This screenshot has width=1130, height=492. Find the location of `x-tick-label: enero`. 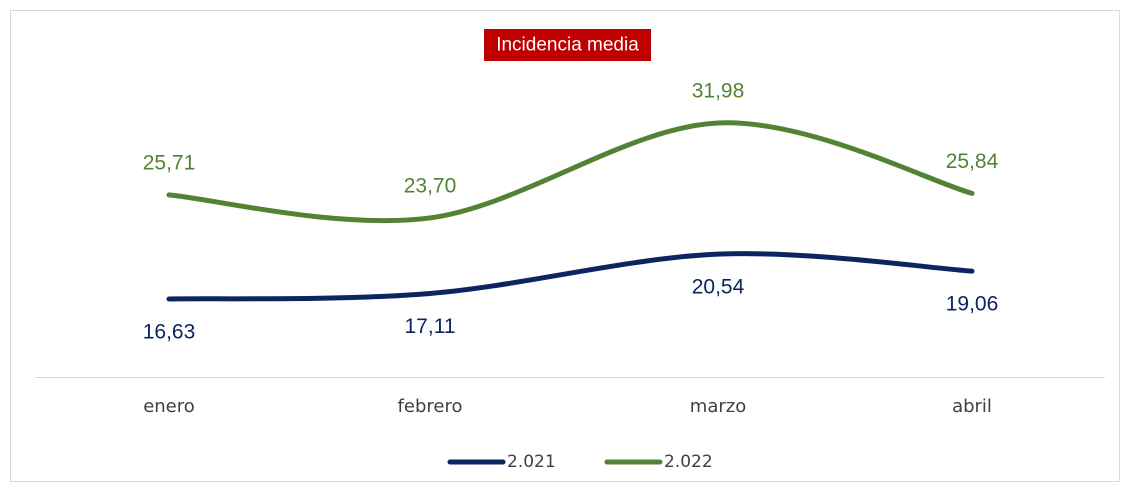

x-tick-label: enero is located at coordinates (169, 406).